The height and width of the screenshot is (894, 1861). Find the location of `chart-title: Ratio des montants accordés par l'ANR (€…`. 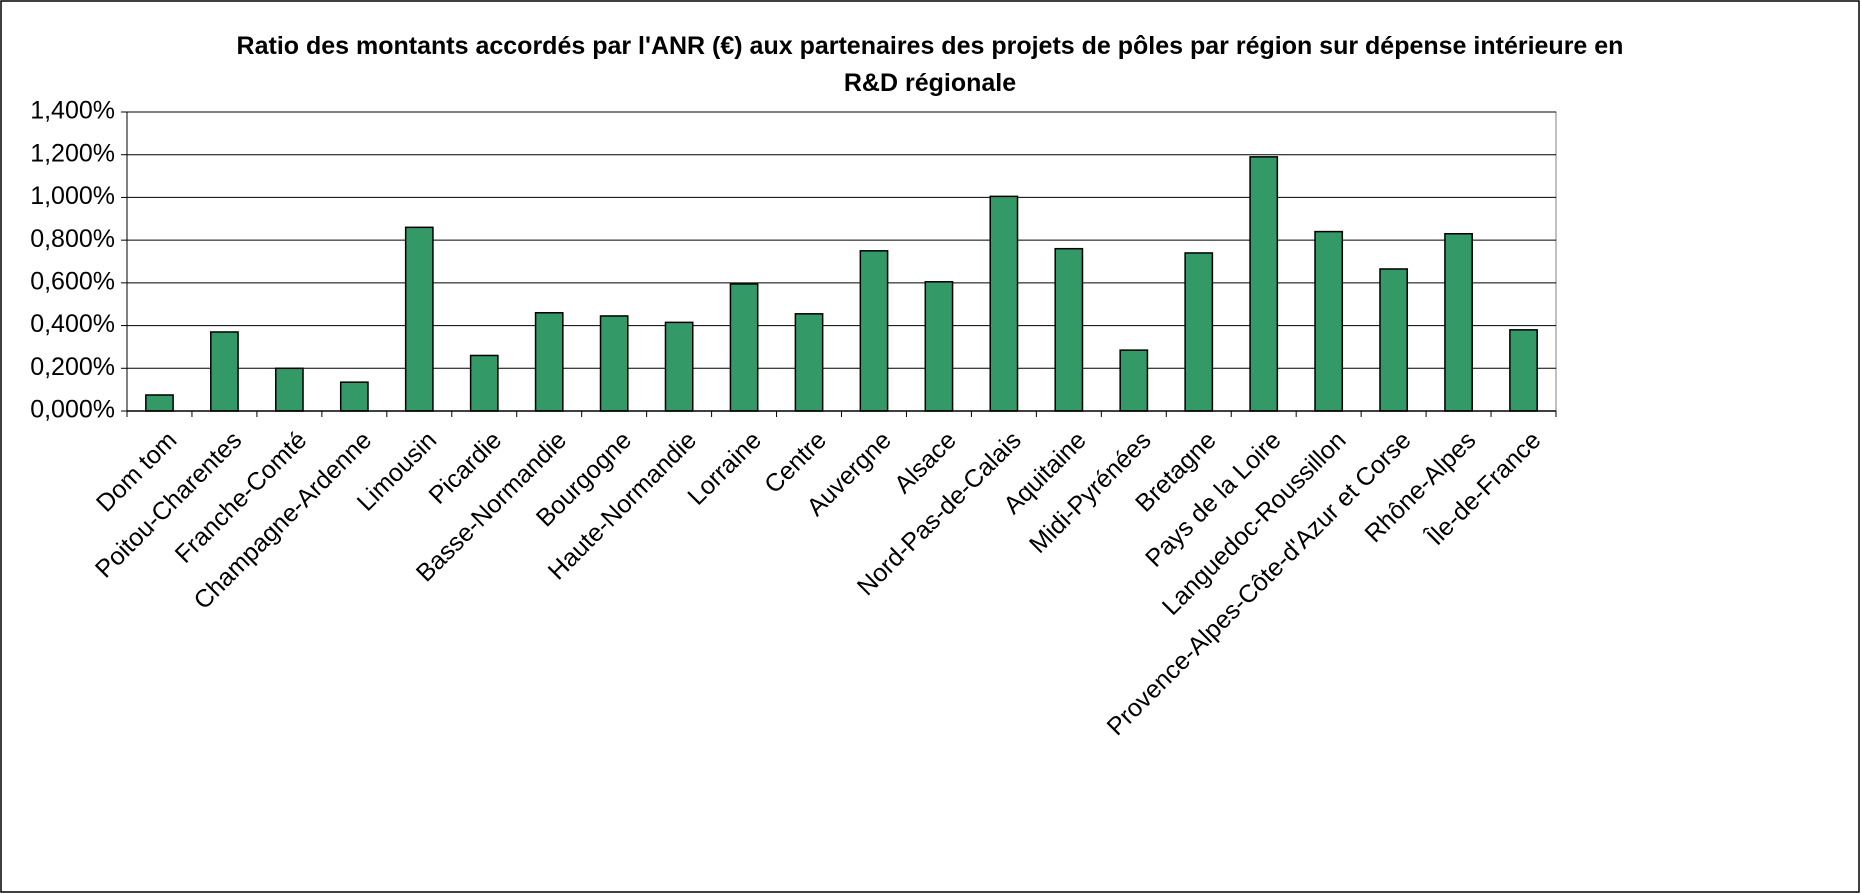

chart-title: Ratio des montants accordés par l'ANR (€… is located at coordinates (930, 64).